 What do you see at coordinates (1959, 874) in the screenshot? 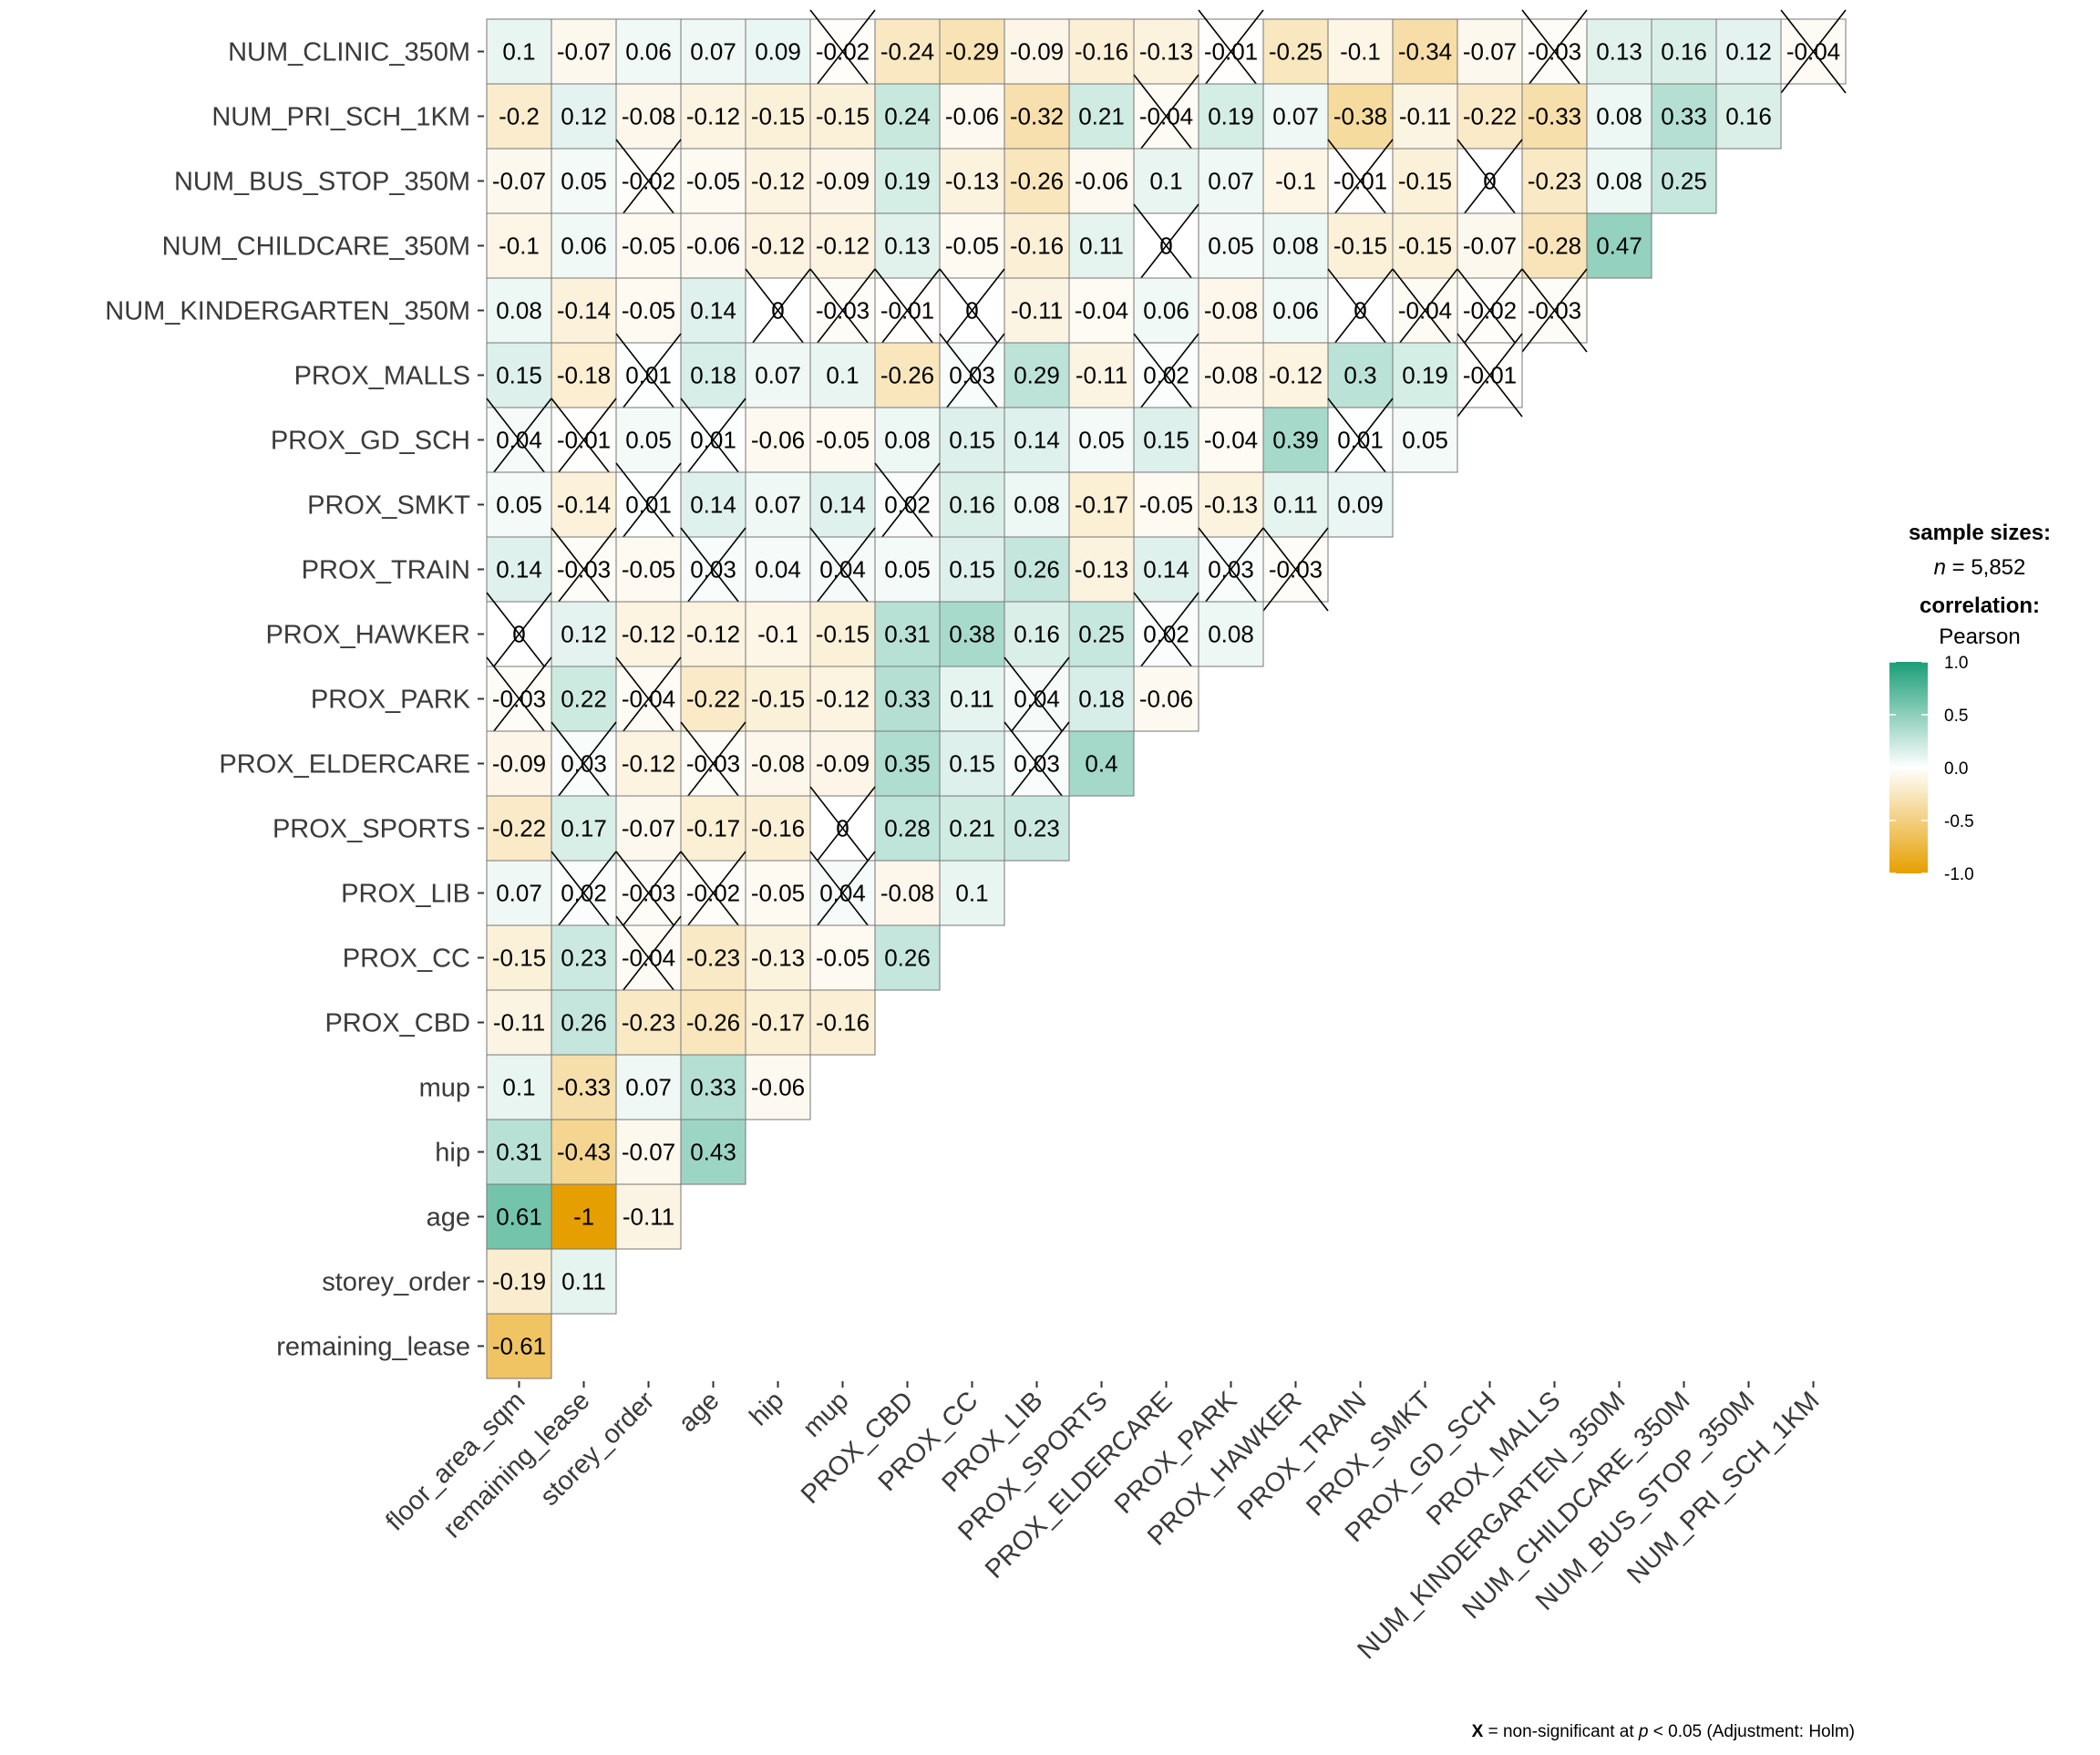
I see `legend-tick-label: -1.0` at bounding box center [1959, 874].